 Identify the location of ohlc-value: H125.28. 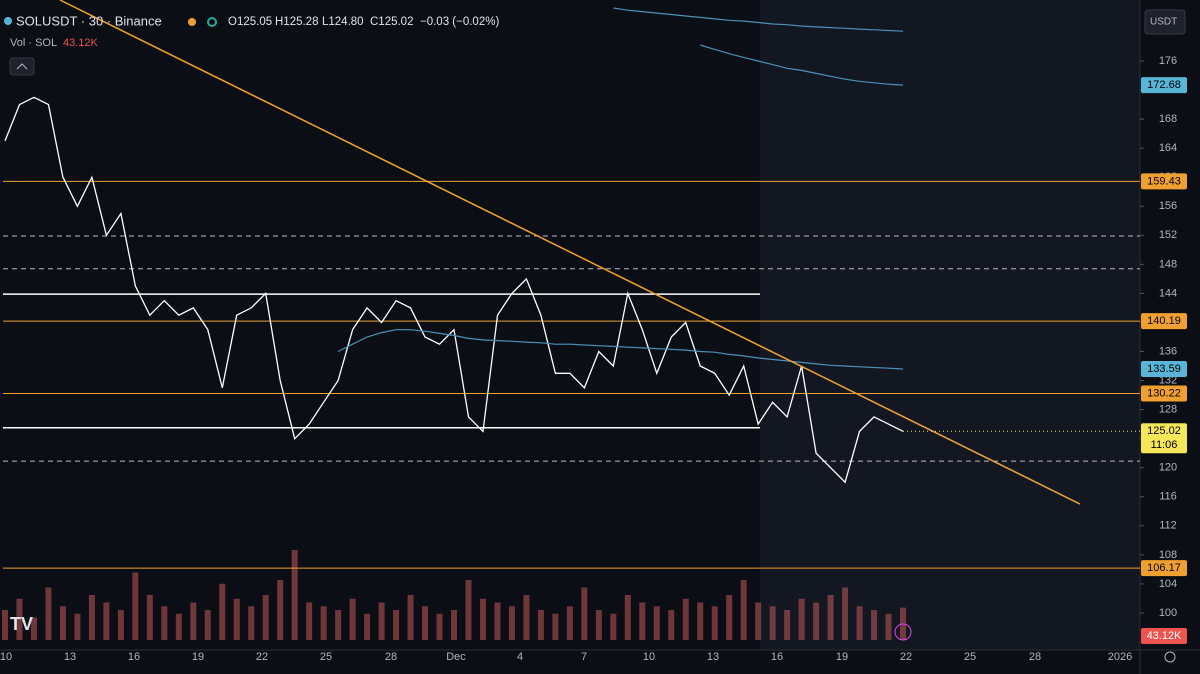
(296, 22).